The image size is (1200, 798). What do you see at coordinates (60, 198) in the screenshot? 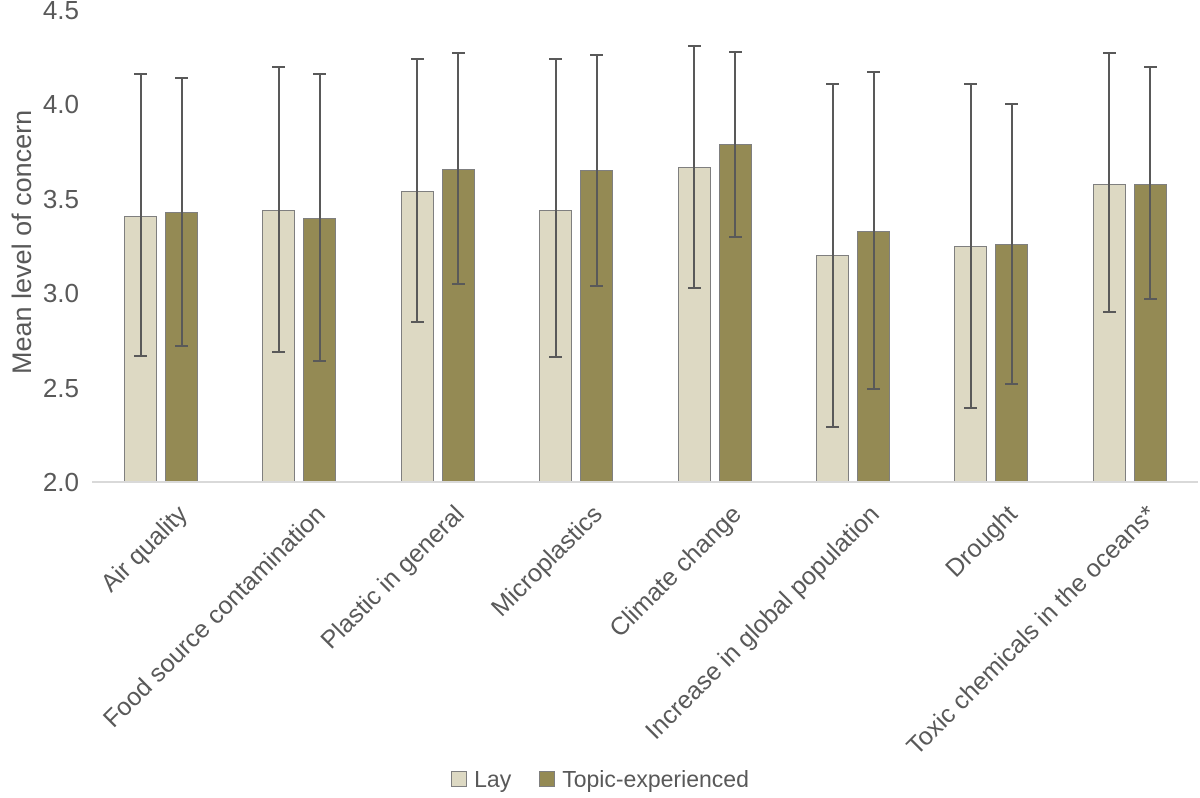
I see `y-tick-label: 3.5` at bounding box center [60, 198].